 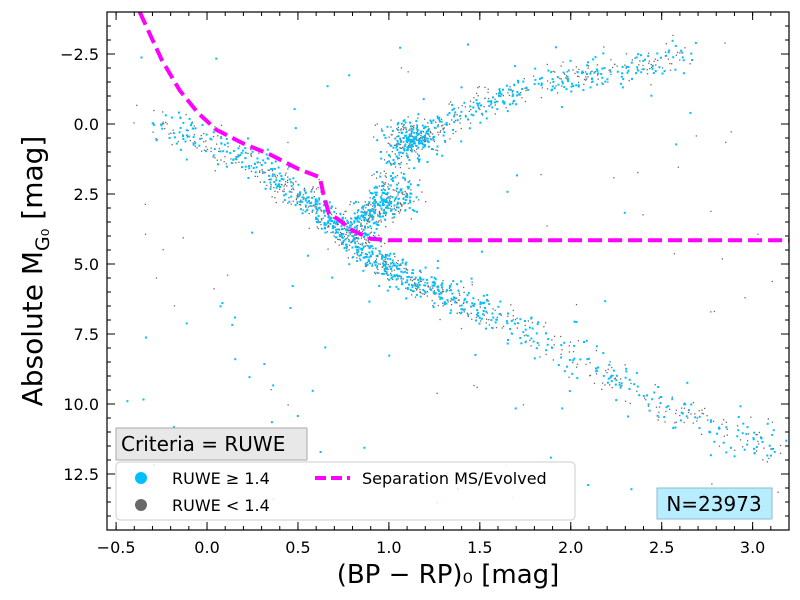 What do you see at coordinates (81, 474) in the screenshot?
I see `y-tick-label: 12.5` at bounding box center [81, 474].